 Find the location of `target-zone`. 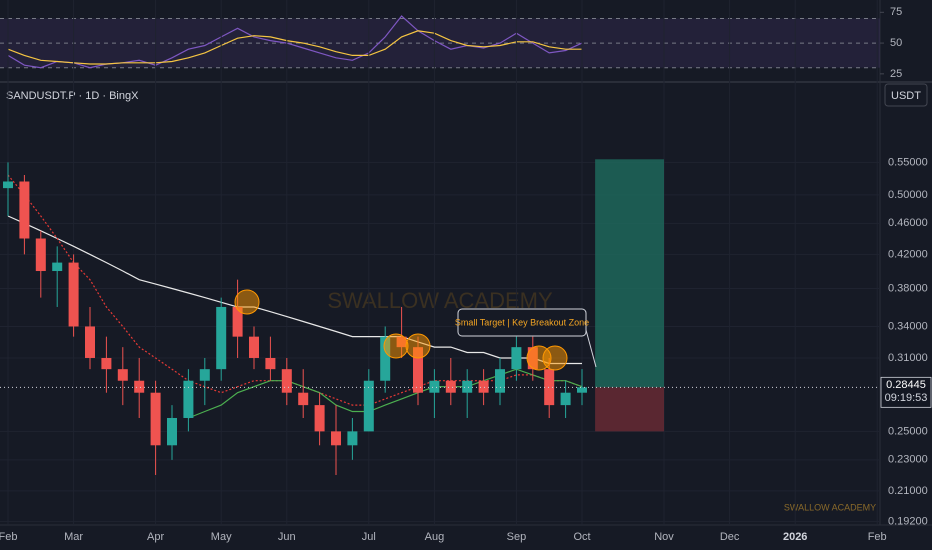

target-zone is located at coordinates (629, 273).